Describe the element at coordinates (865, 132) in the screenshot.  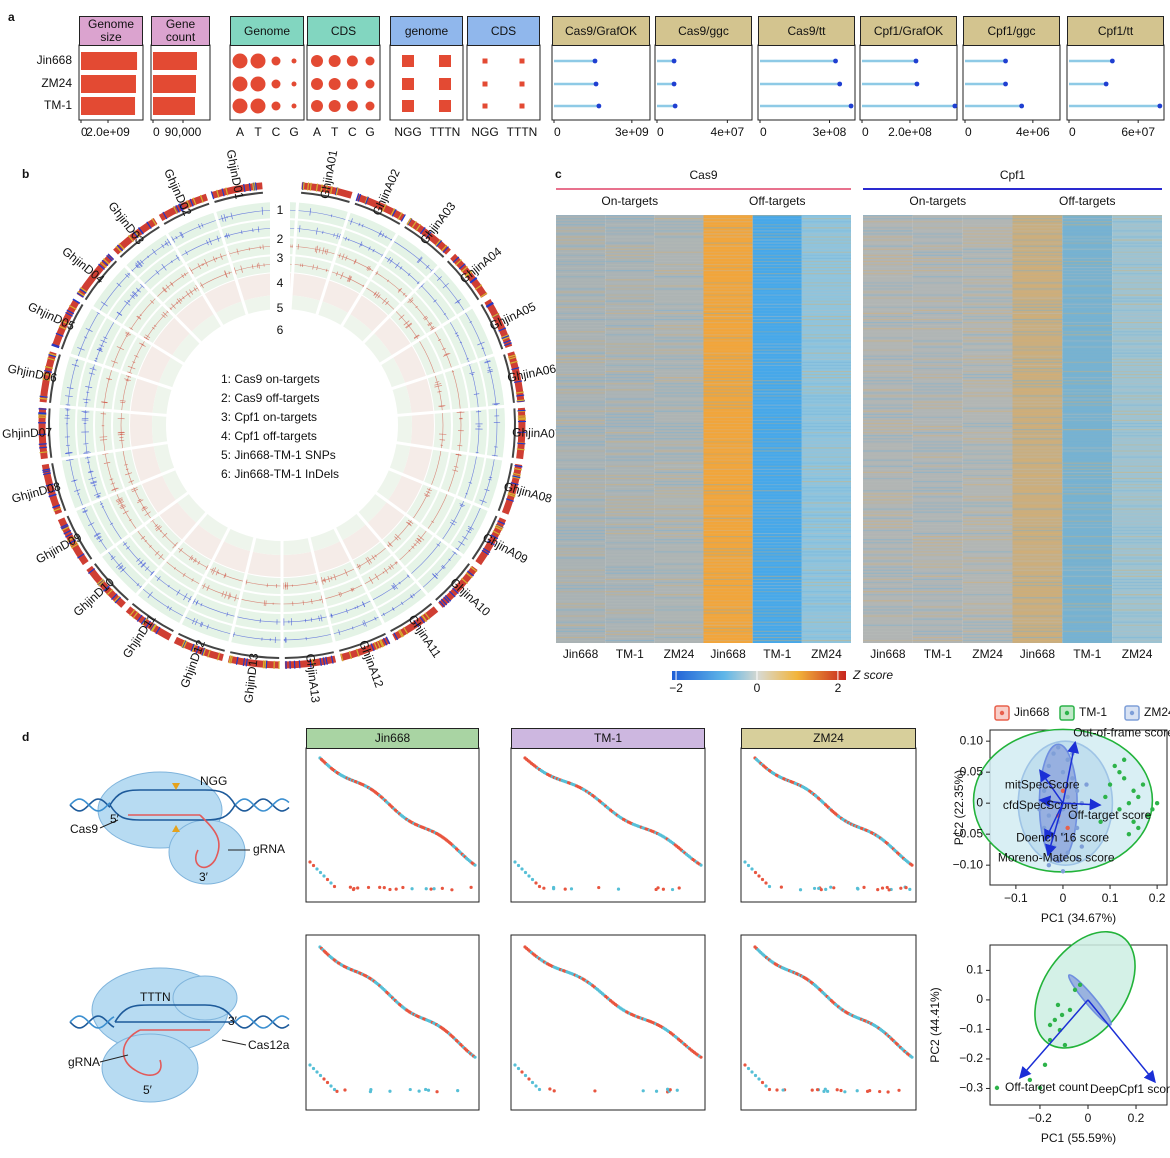
I see `x-tick-label: 0` at that location.